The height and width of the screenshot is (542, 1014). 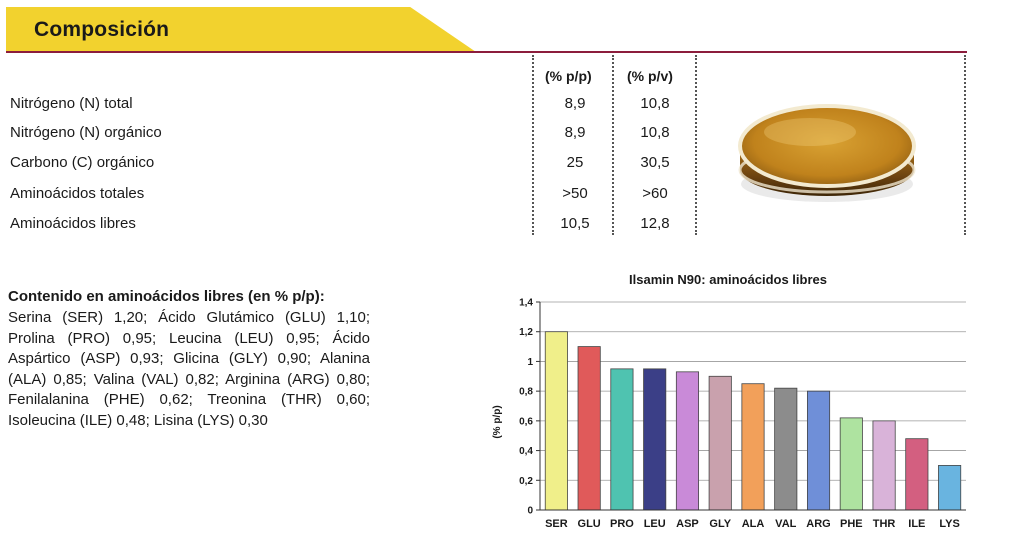 What do you see at coordinates (526, 392) in the screenshot?
I see `y-tick-label: 0,8` at bounding box center [526, 392].